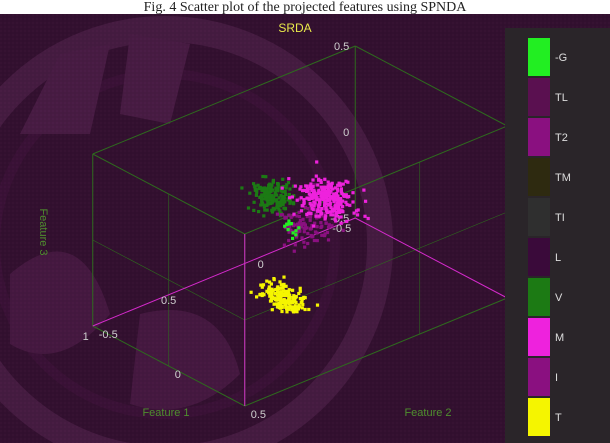 This screenshot has width=610, height=443. Describe the element at coordinates (86, 337) in the screenshot. I see `x-tick-label: 1` at that location.